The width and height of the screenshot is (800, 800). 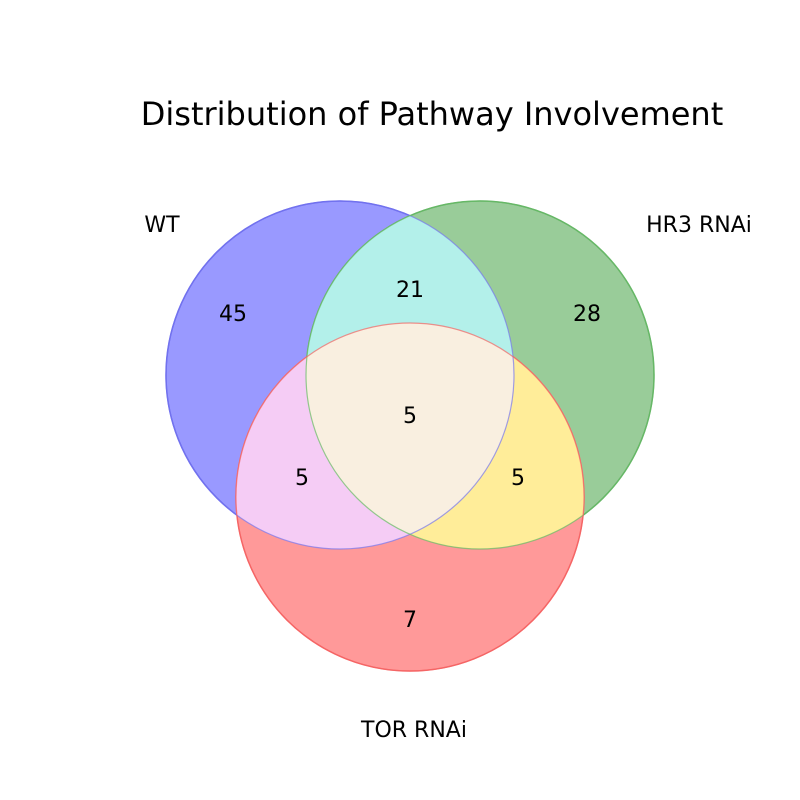 I want to click on chart-title: Distribution of Pathway Involvement, so click(x=432, y=114).